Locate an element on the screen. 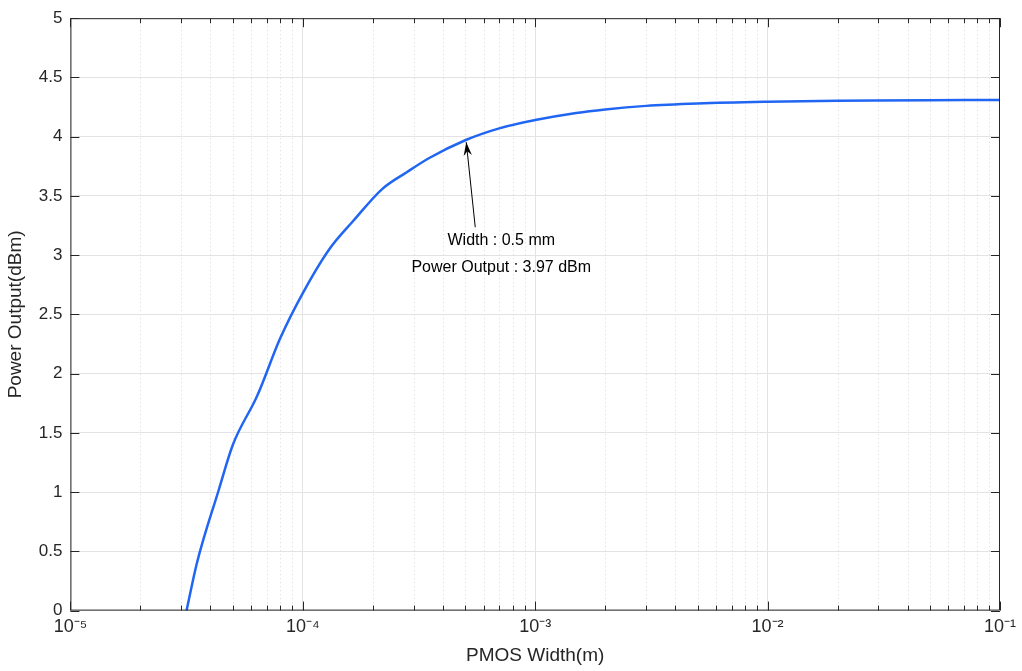 The image size is (1022, 671). x-tick-label: 10⁻² is located at coordinates (767, 626).